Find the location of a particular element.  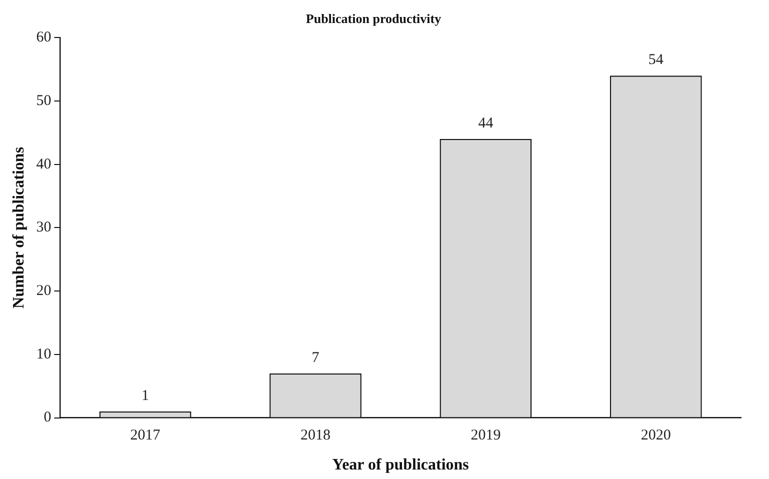

data-label: 54 is located at coordinates (656, 60).